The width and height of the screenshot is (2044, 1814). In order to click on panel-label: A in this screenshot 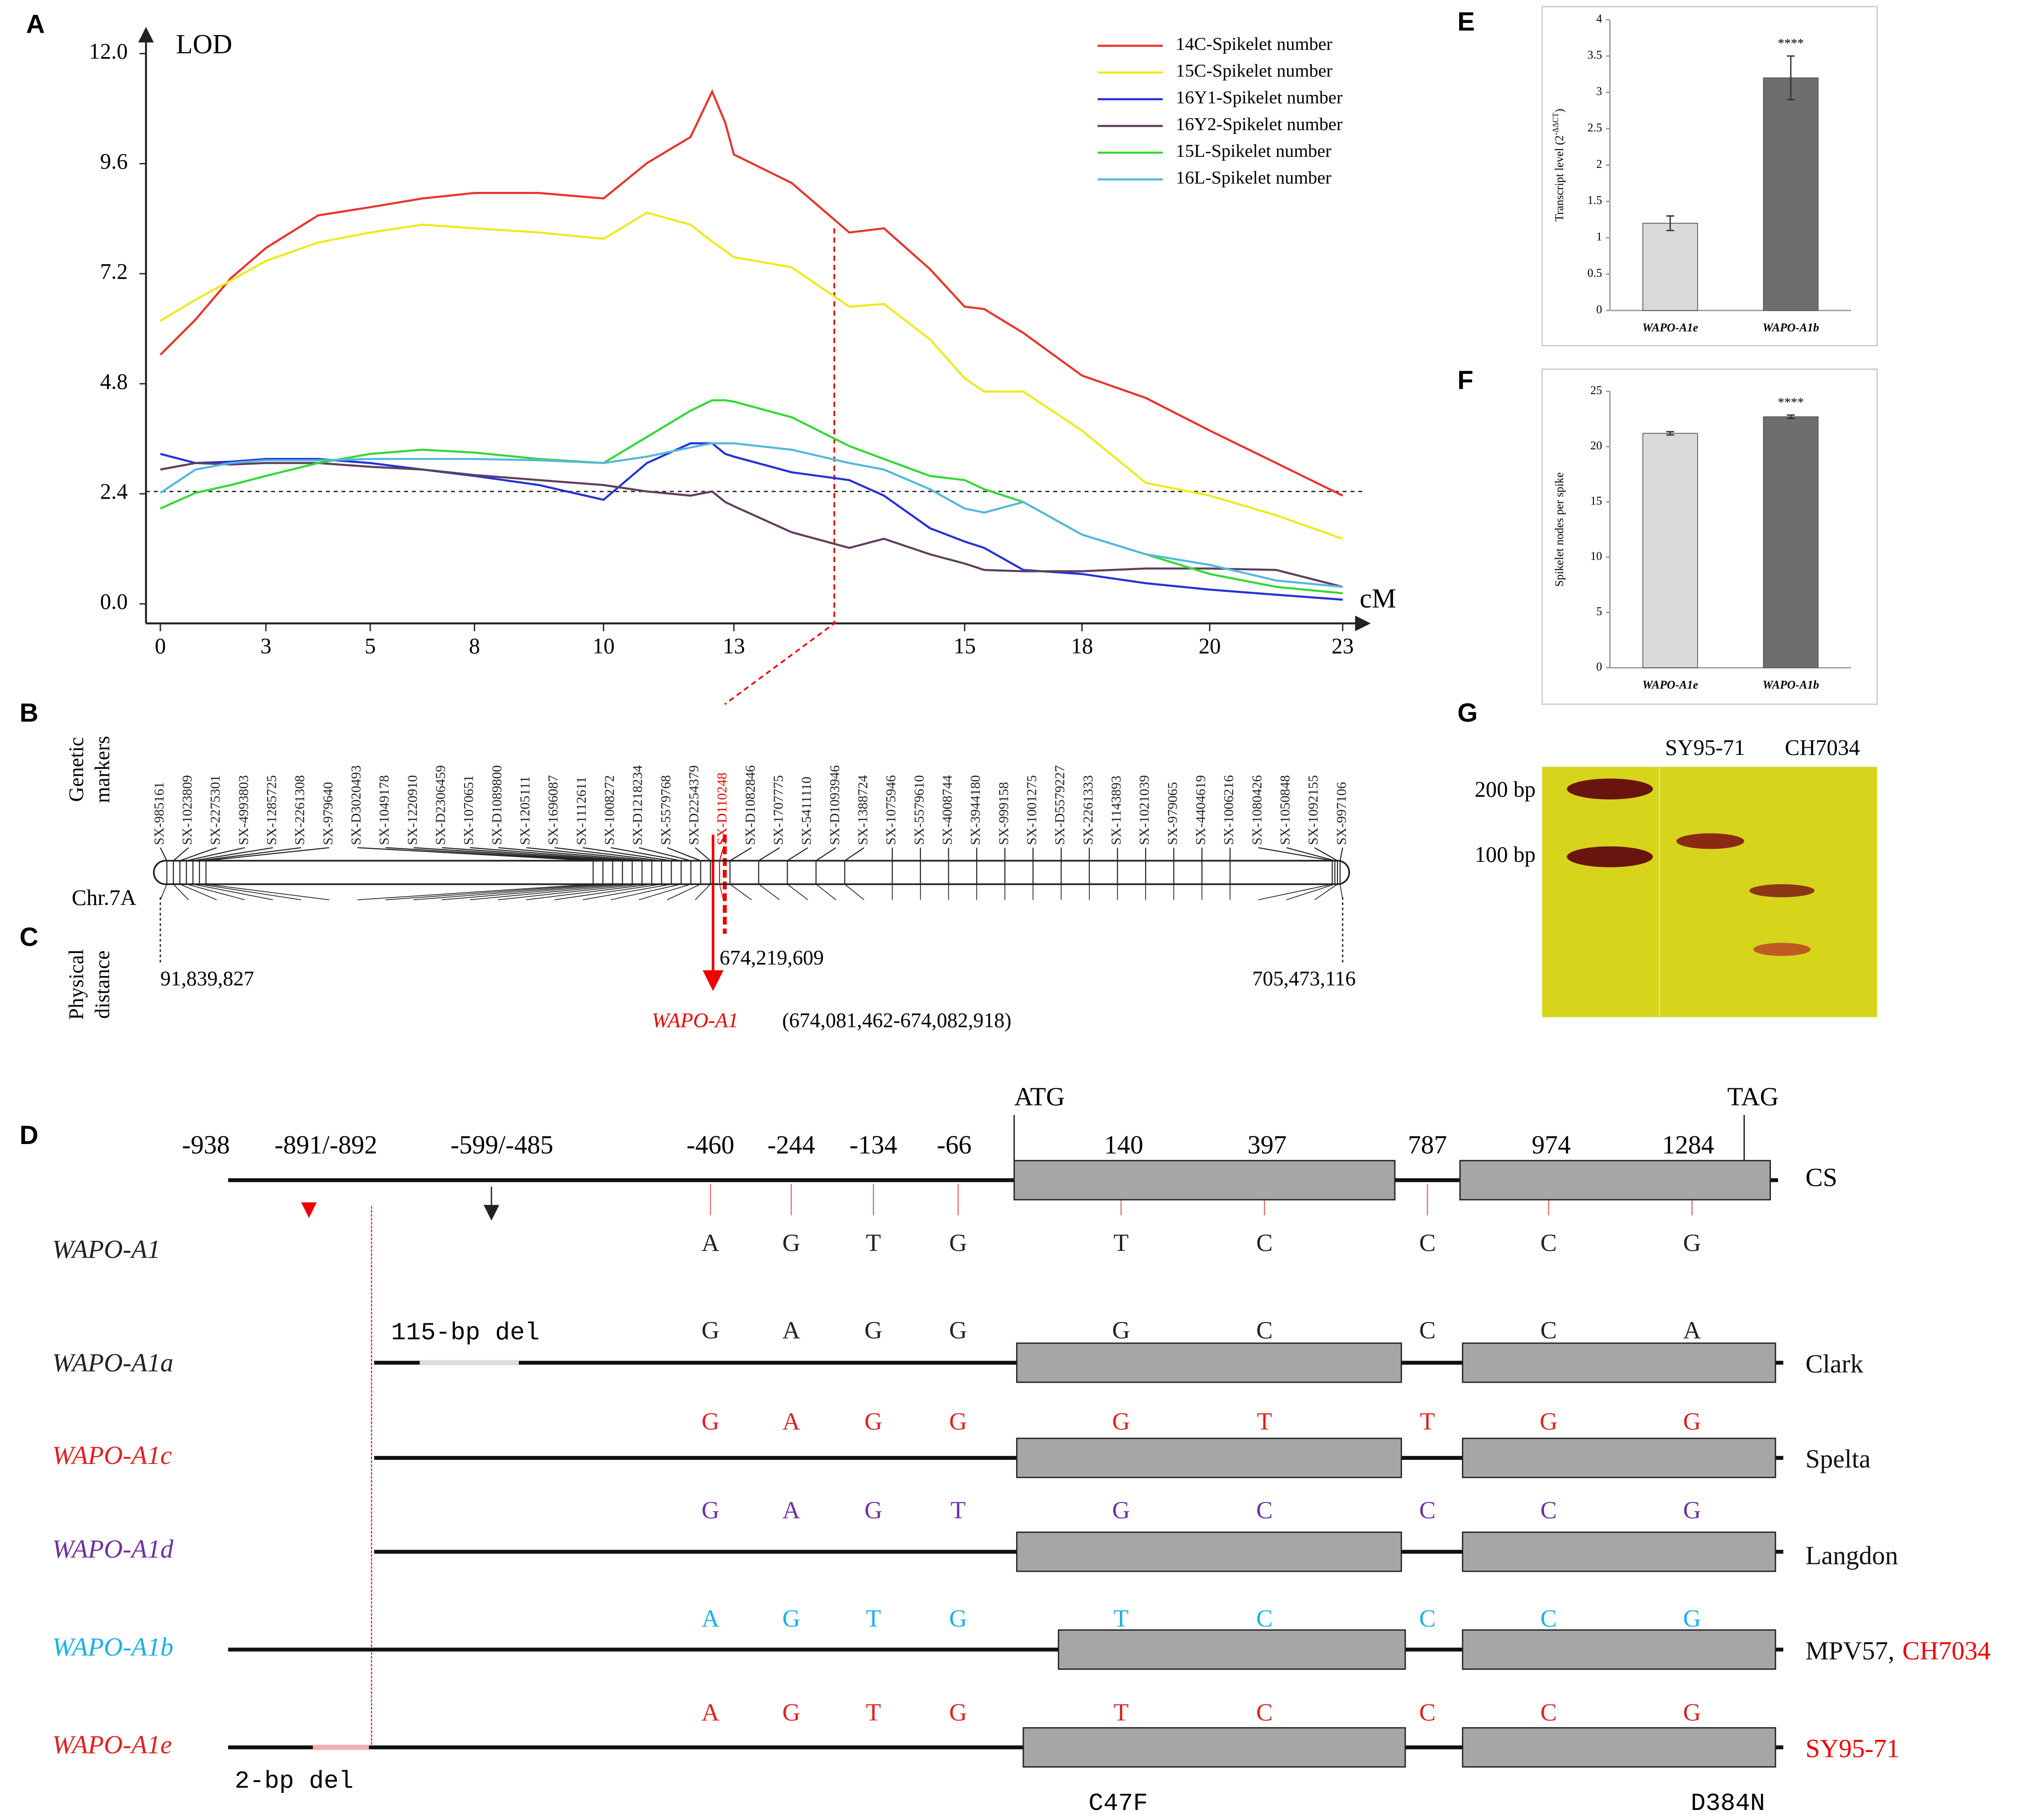, I will do `click(35, 24)`.